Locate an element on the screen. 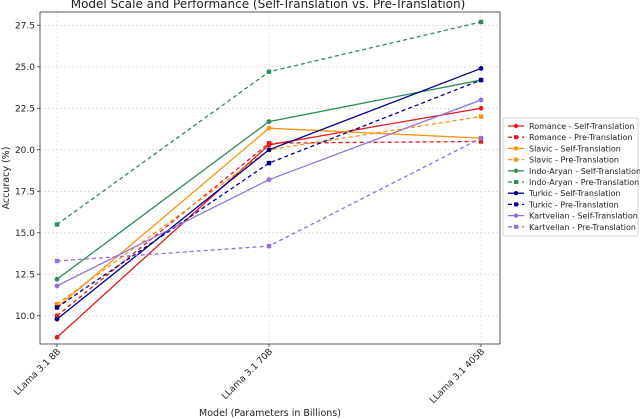  x-tick-label: LLama 3.1 70B is located at coordinates (247, 374).